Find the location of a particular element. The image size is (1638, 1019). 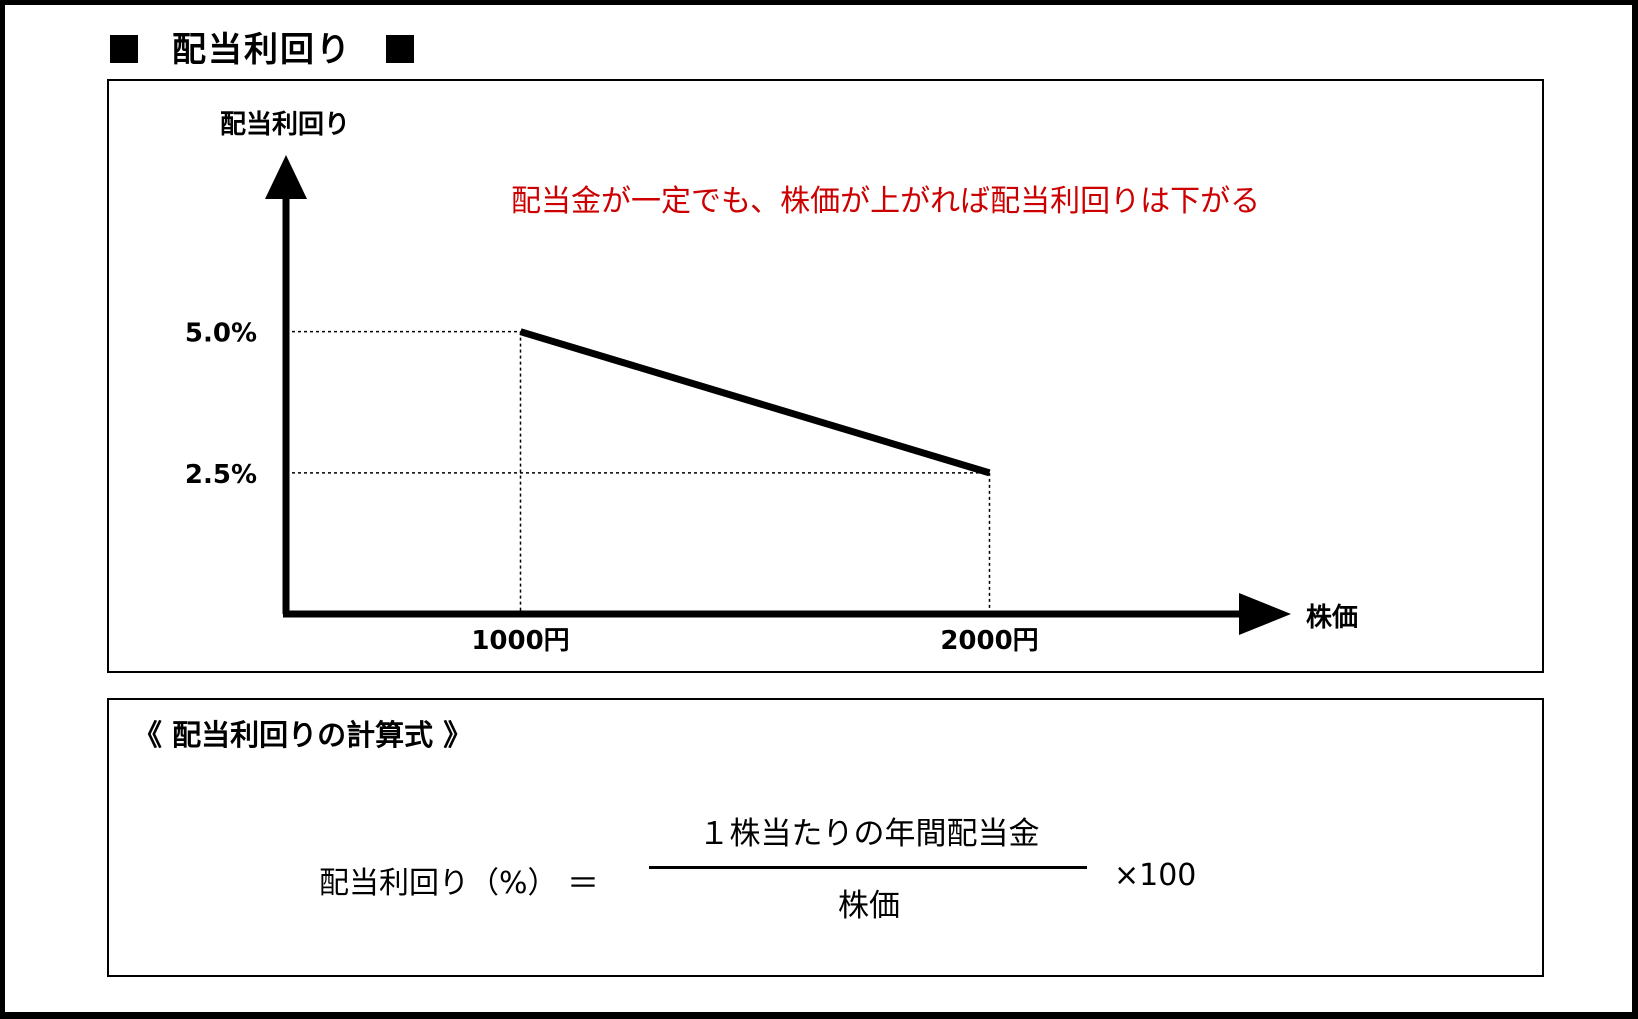

formula-equals: ＝ is located at coordinates (583, 883).